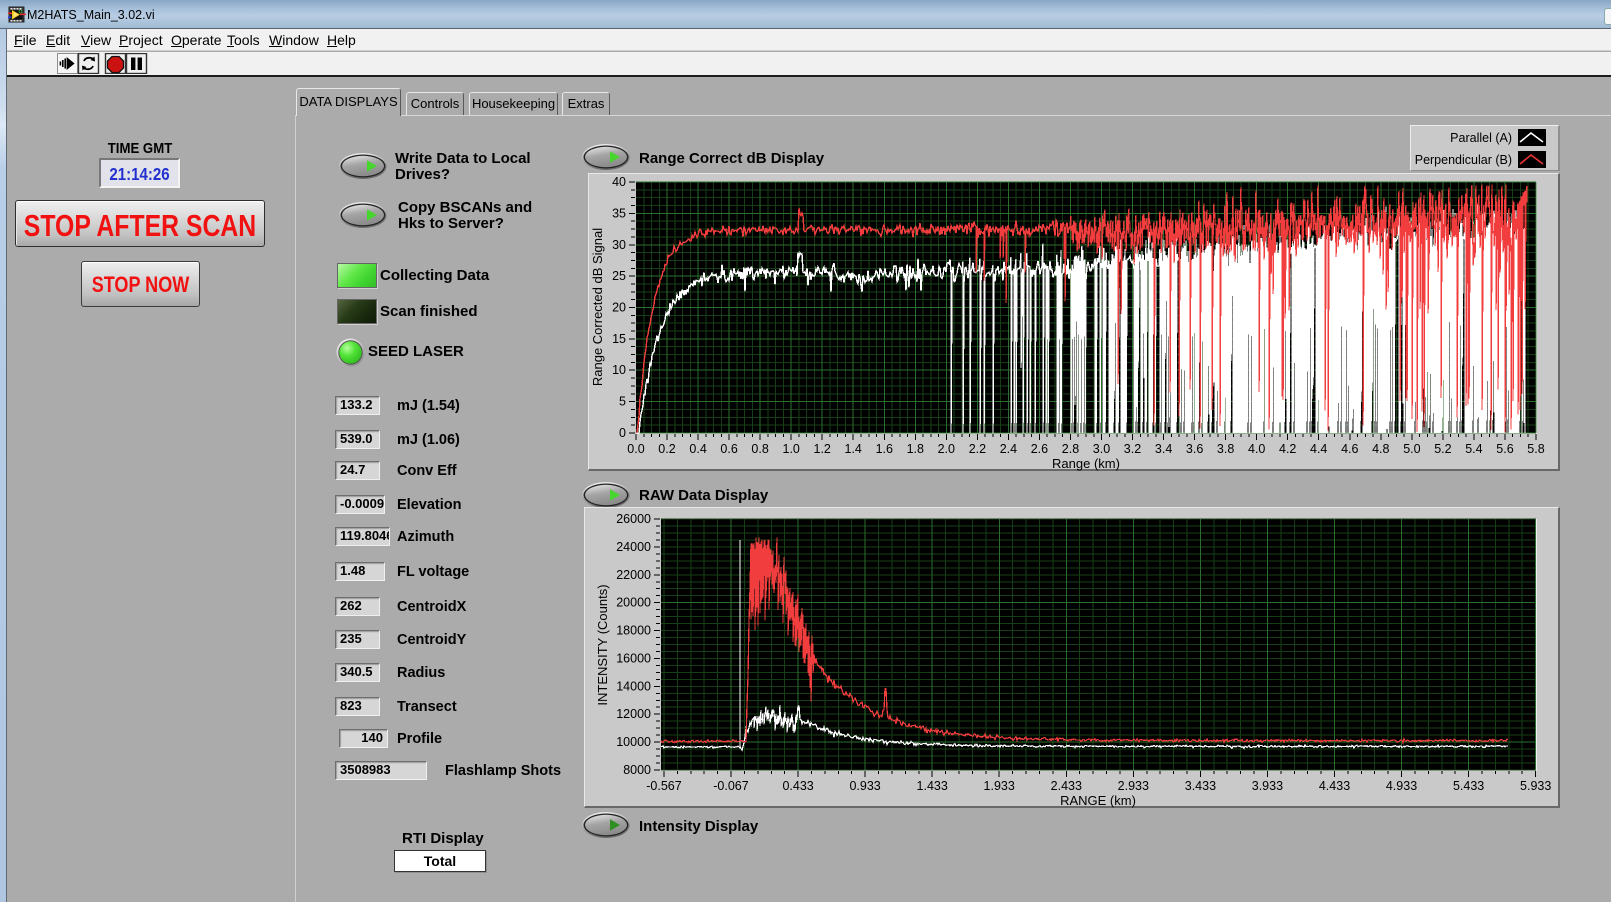 The image size is (1611, 902). What do you see at coordinates (1535, 449) in the screenshot?
I see `svg-text: 5.8` at bounding box center [1535, 449].